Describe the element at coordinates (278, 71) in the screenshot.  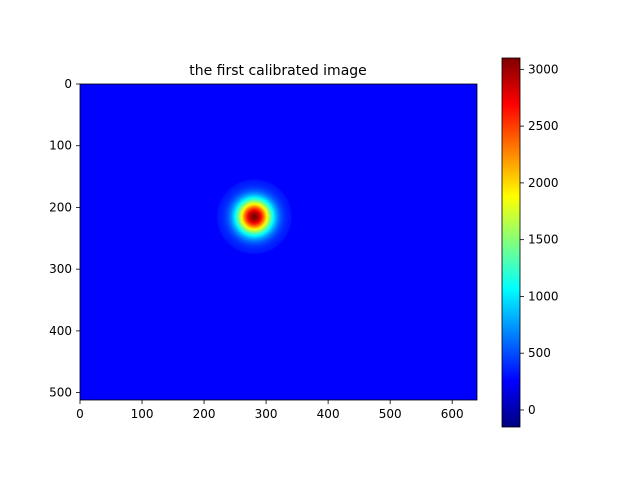
I see `chart-title: the first calibrated image` at that location.